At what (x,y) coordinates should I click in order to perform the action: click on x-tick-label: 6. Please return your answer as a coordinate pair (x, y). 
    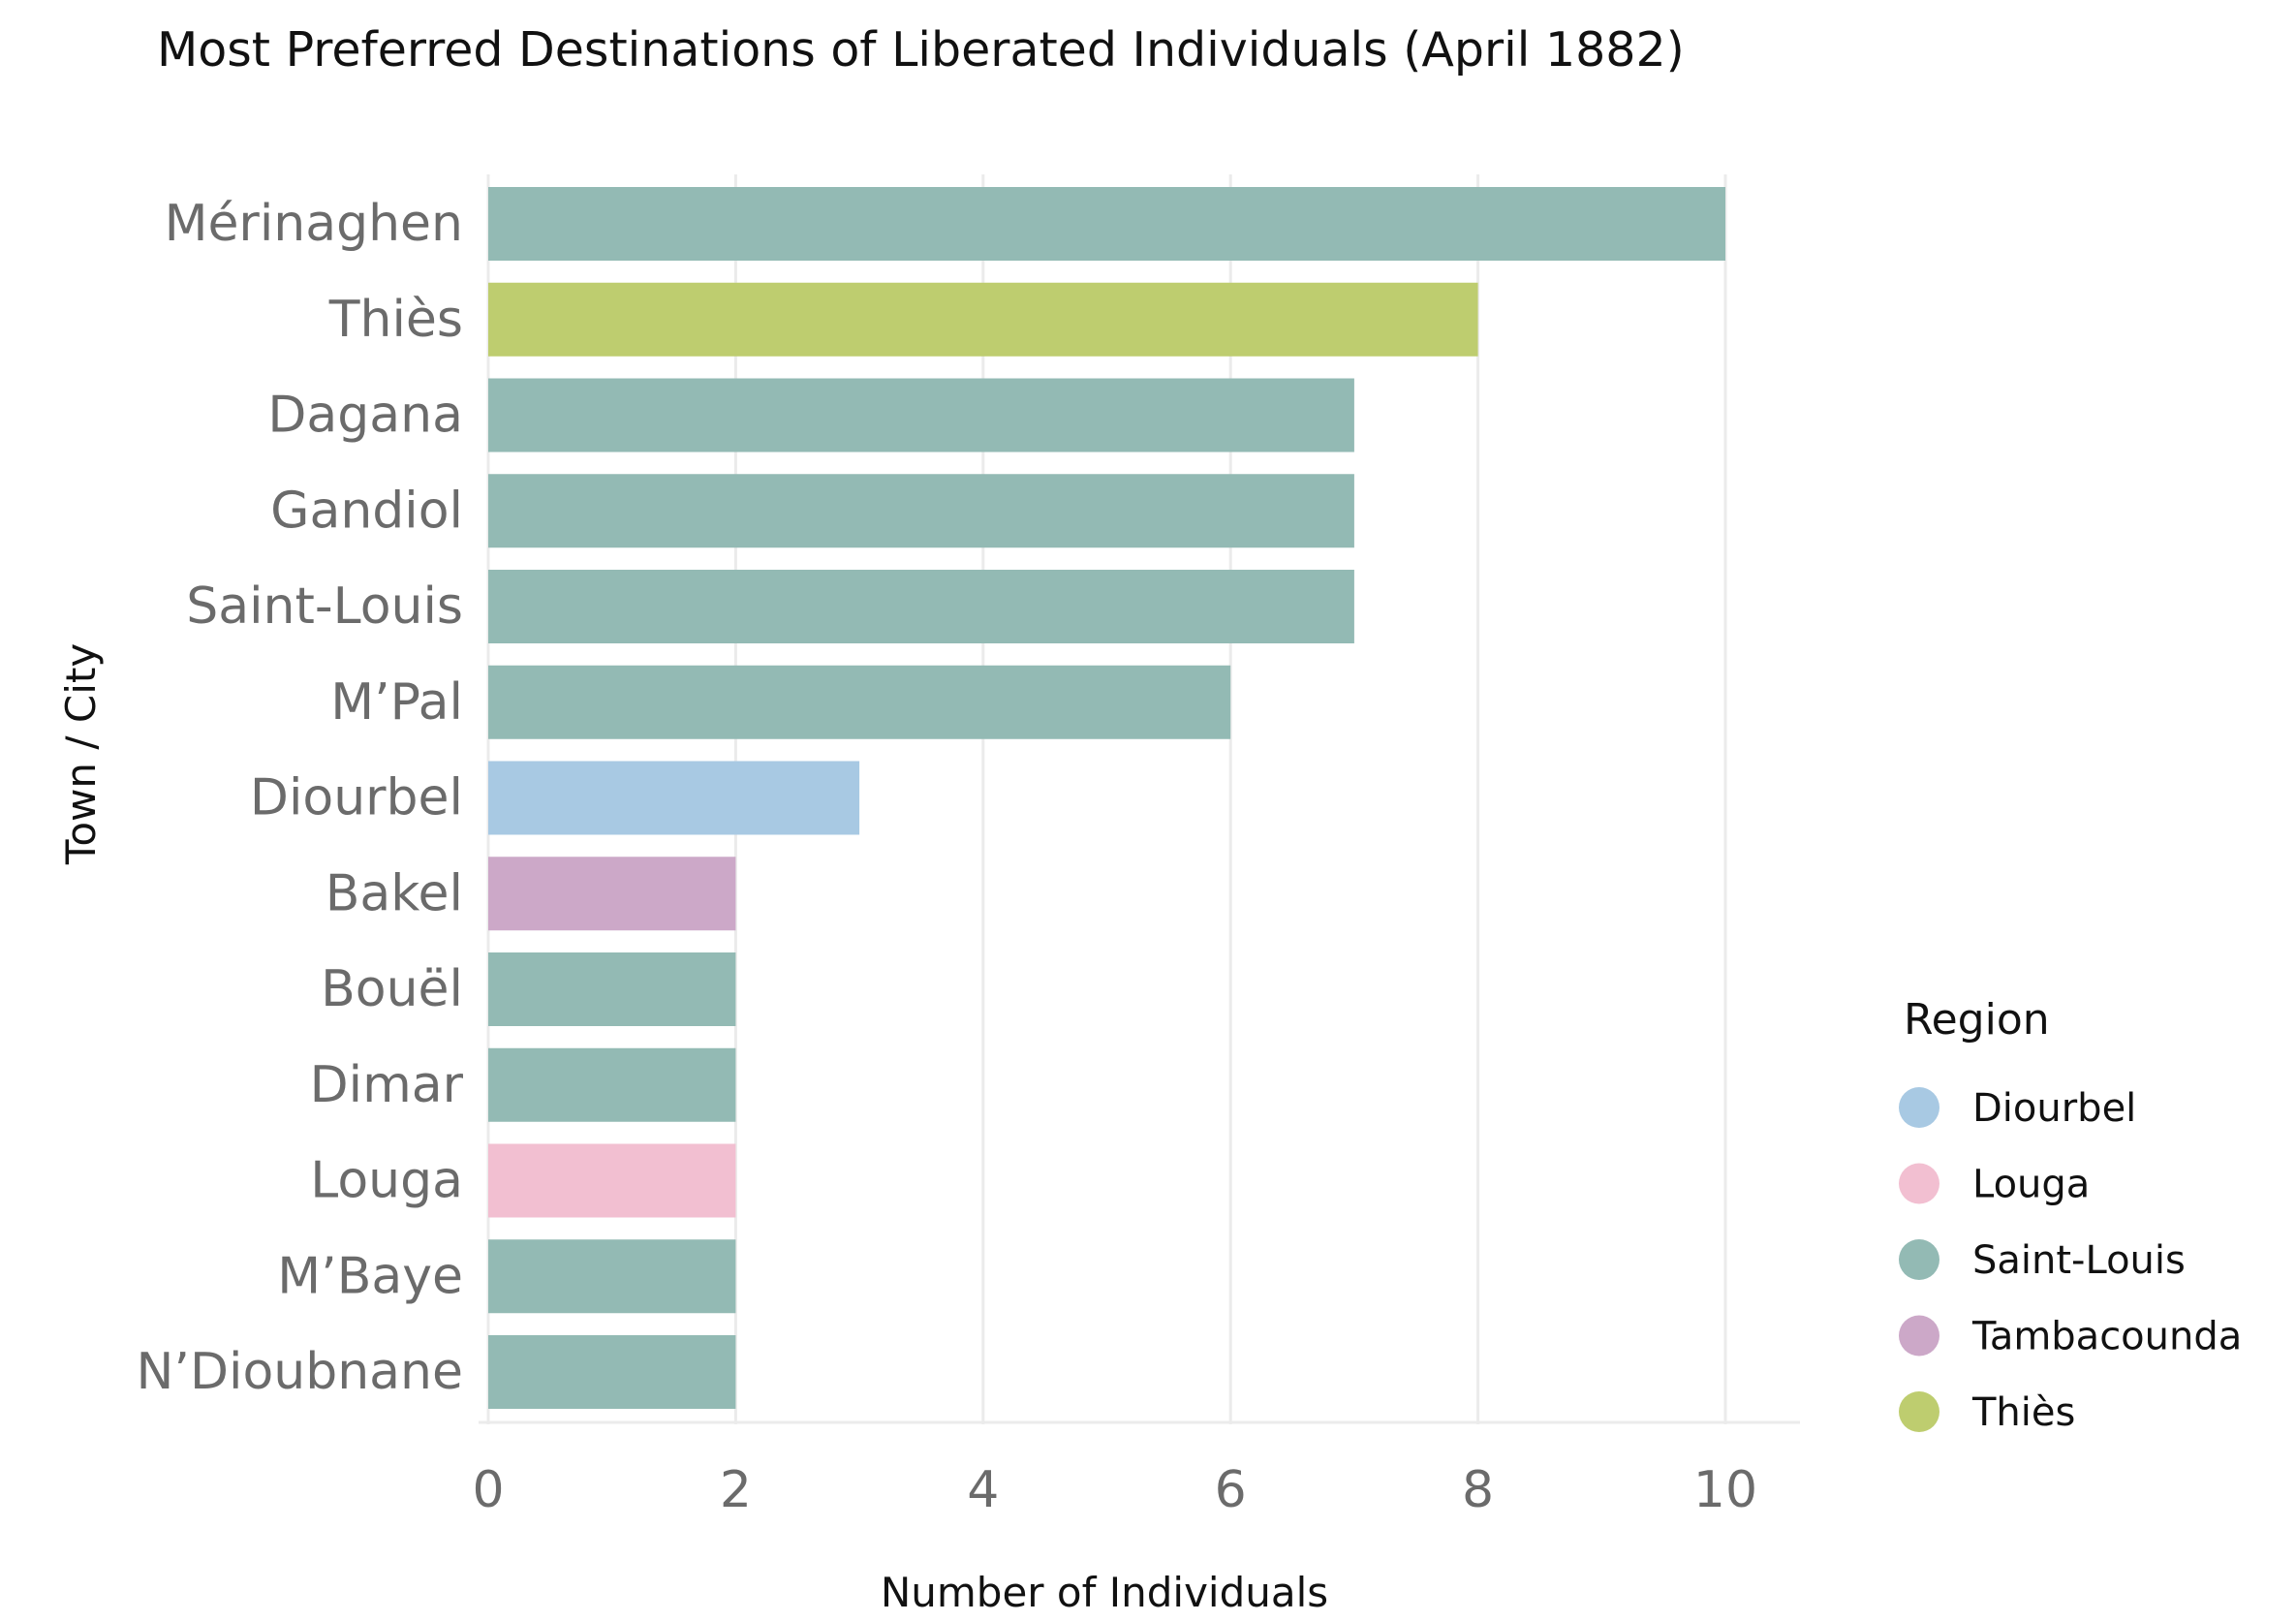
    Looking at the image, I should click on (1231, 1490).